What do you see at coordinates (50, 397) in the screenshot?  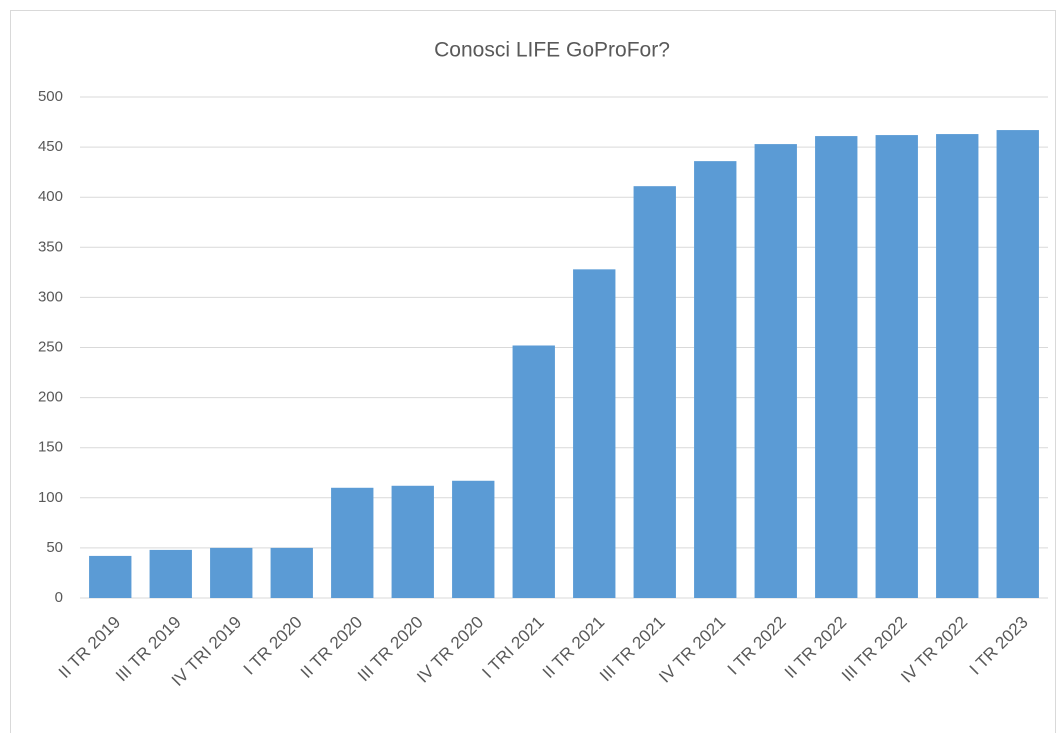 I see `y-tick-label: 200` at bounding box center [50, 397].